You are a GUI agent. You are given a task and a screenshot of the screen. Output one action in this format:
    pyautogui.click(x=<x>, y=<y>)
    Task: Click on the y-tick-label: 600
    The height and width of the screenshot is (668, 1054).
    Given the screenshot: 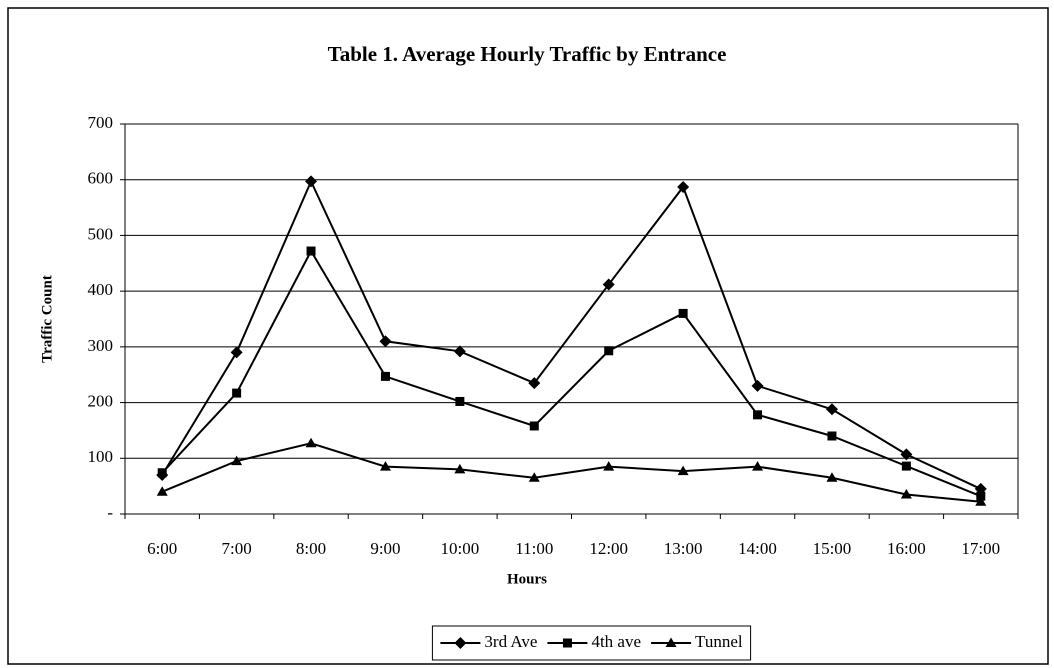 What is the action you would take?
    pyautogui.click(x=101, y=178)
    